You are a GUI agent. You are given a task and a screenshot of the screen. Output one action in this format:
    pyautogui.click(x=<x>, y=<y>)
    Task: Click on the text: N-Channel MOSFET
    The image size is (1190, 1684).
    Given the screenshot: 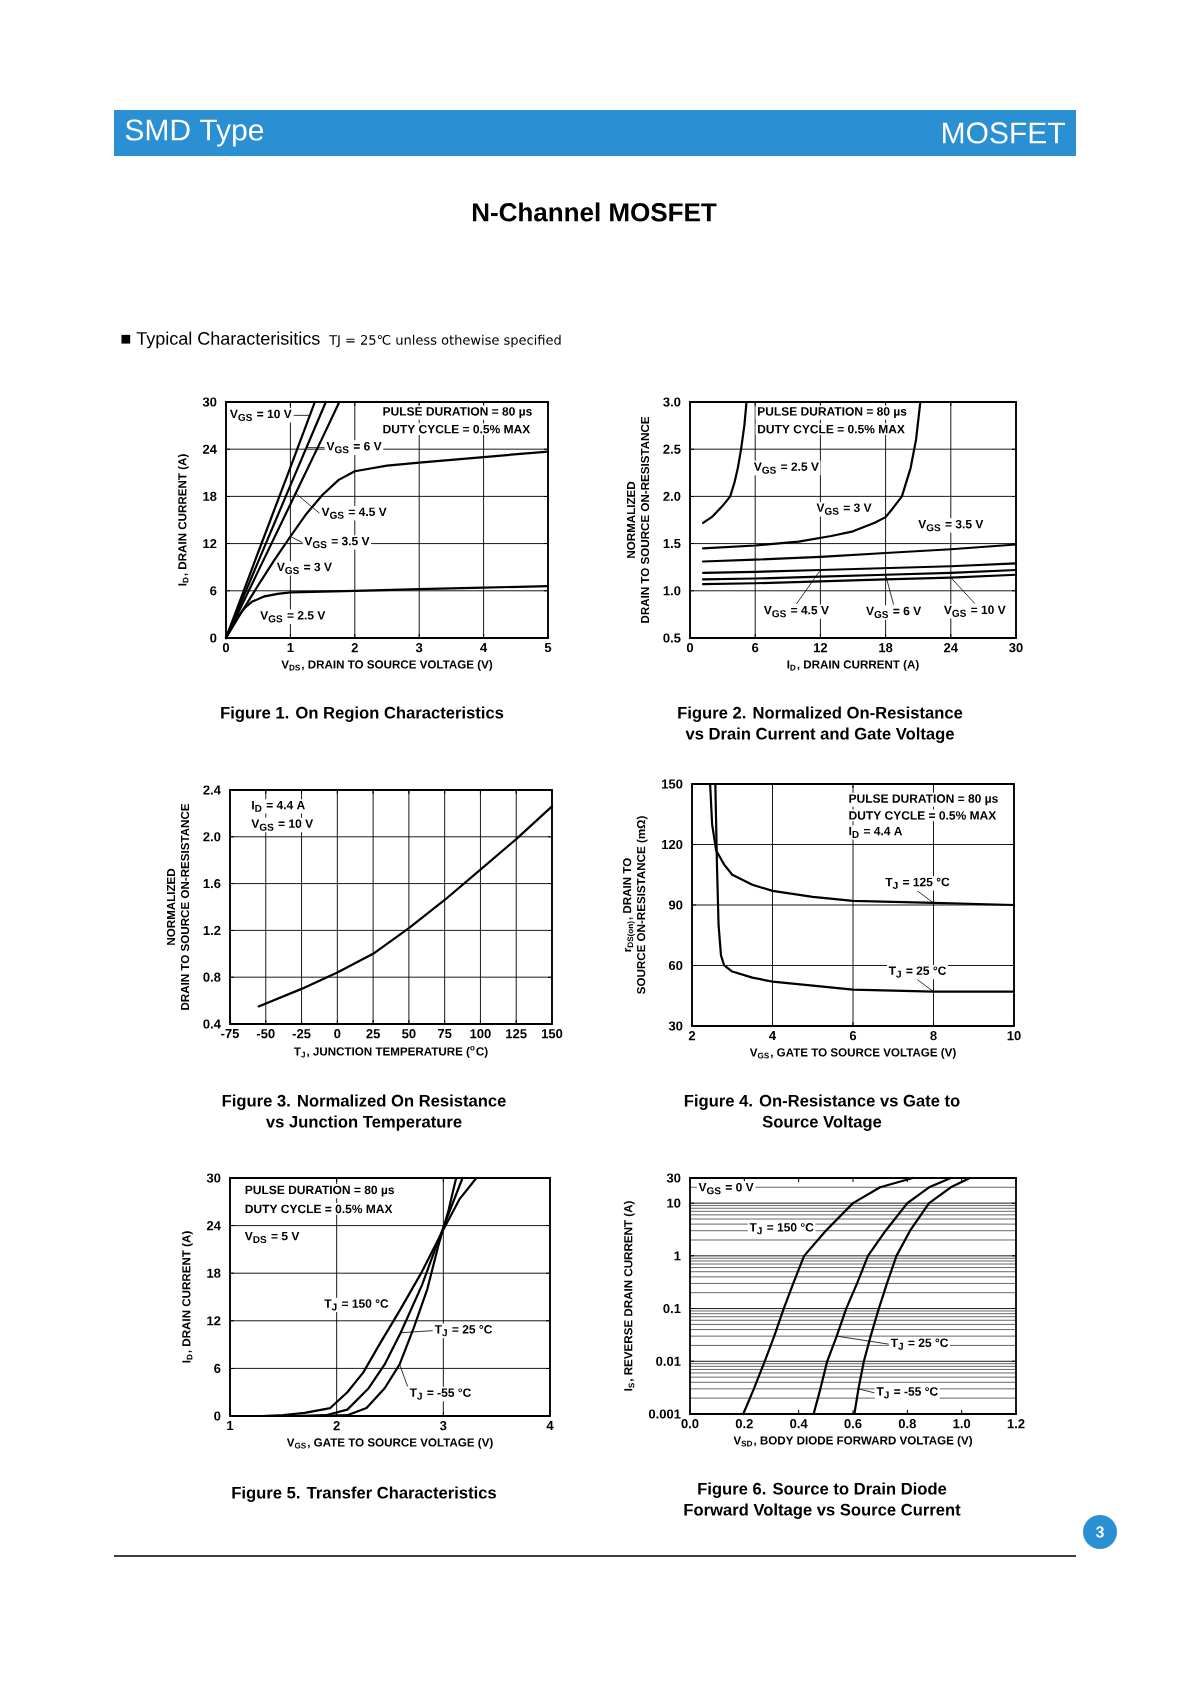 What is the action you would take?
    pyautogui.click(x=594, y=212)
    